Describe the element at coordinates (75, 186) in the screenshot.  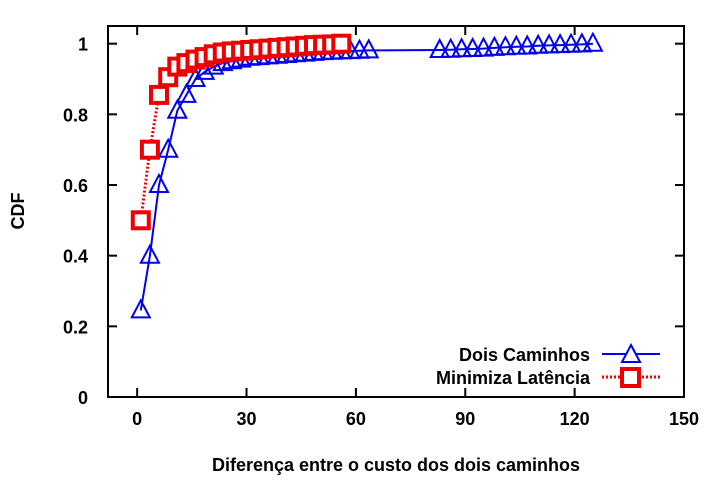
I see `y-tick-label: 0.6` at that location.